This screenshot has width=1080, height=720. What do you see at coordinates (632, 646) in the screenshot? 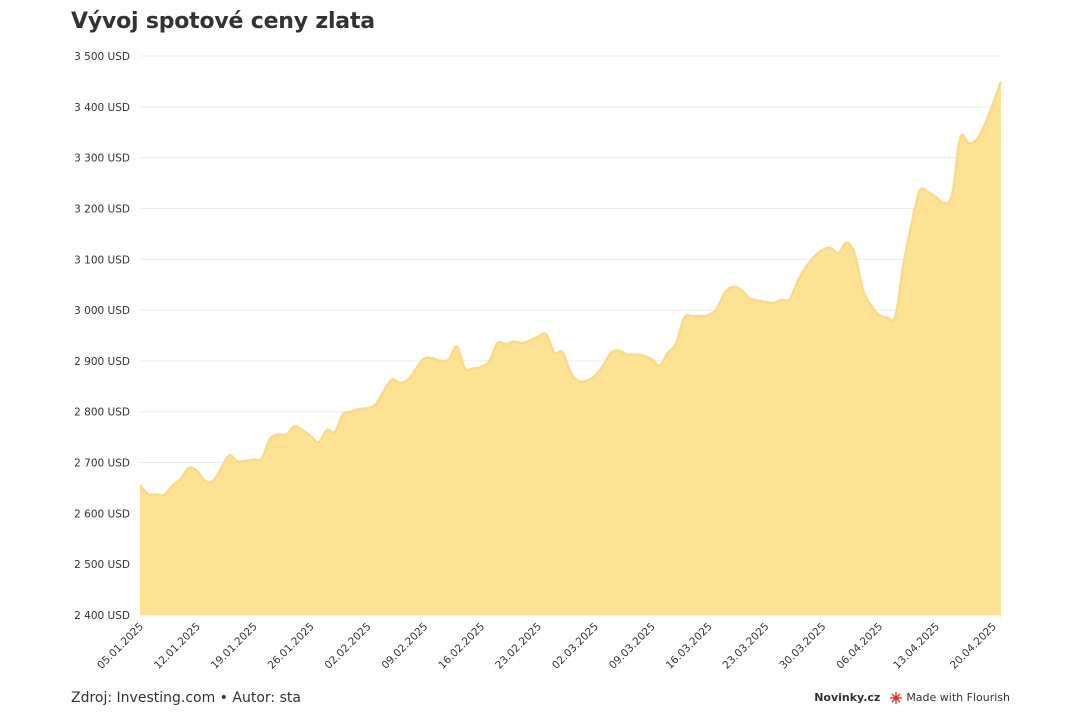
I see `x-tick-label: 09.03.2025` at bounding box center [632, 646].